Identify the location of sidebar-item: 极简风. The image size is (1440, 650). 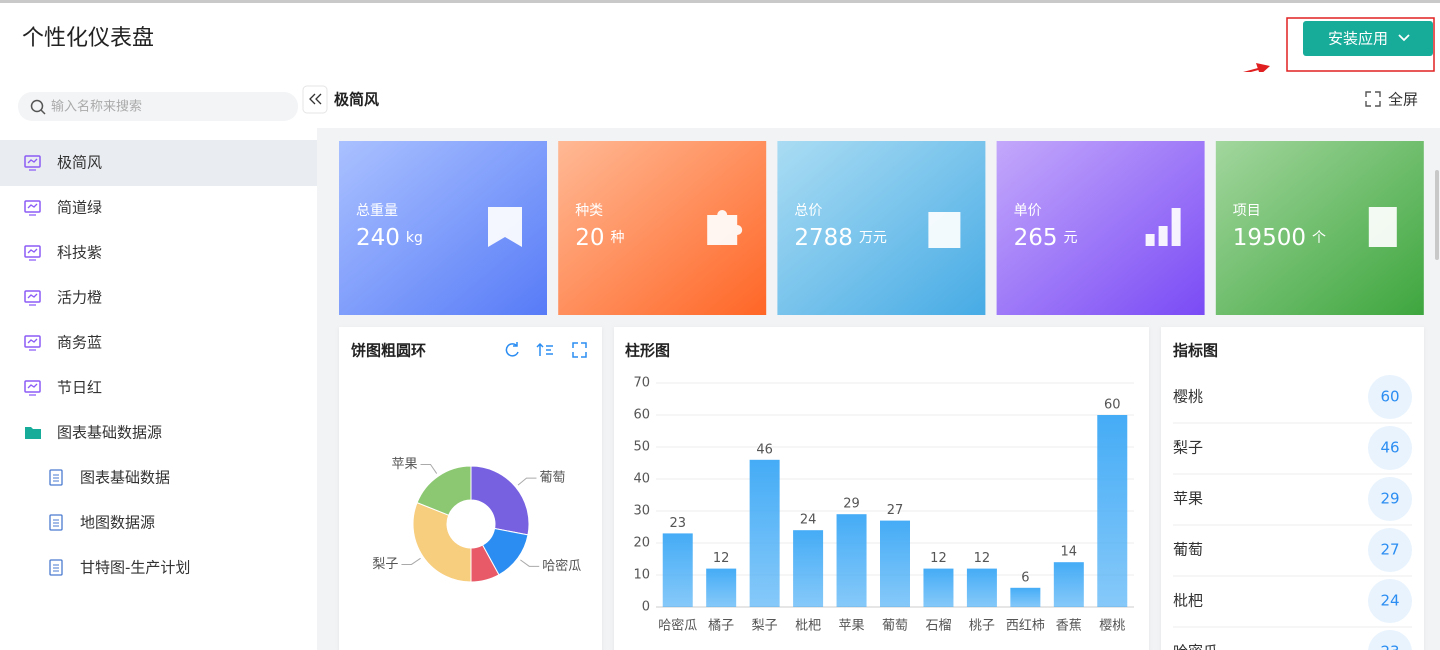
(158, 163).